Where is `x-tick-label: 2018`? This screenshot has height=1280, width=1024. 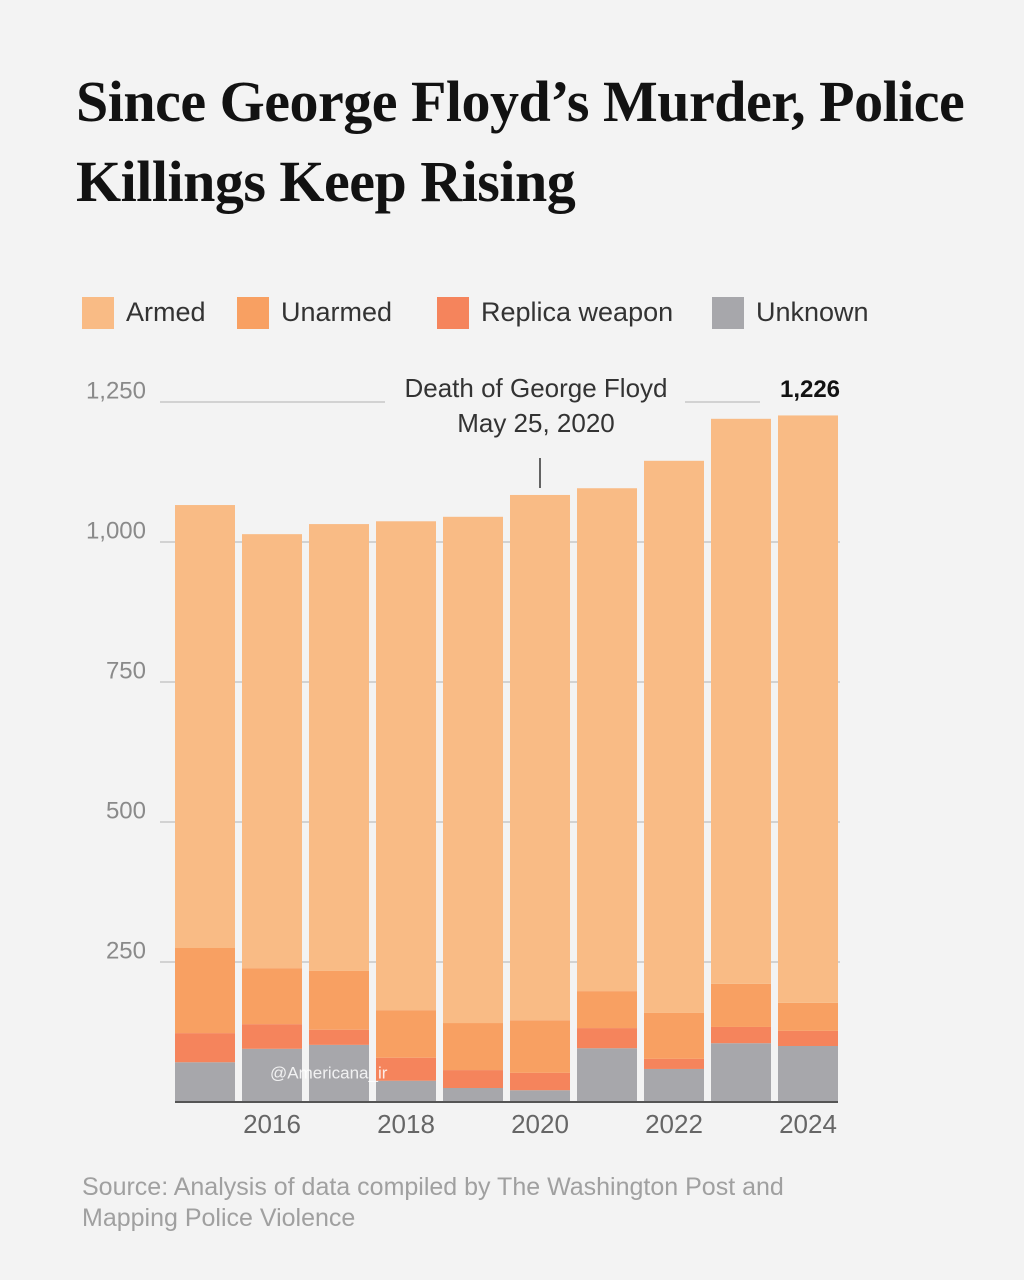
x-tick-label: 2018 is located at coordinates (406, 1124).